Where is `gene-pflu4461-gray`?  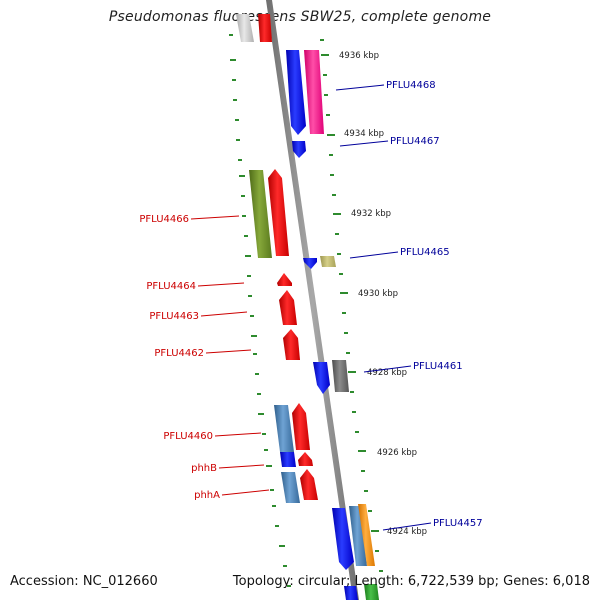 gene-pflu4461-gray is located at coordinates (340, 376).